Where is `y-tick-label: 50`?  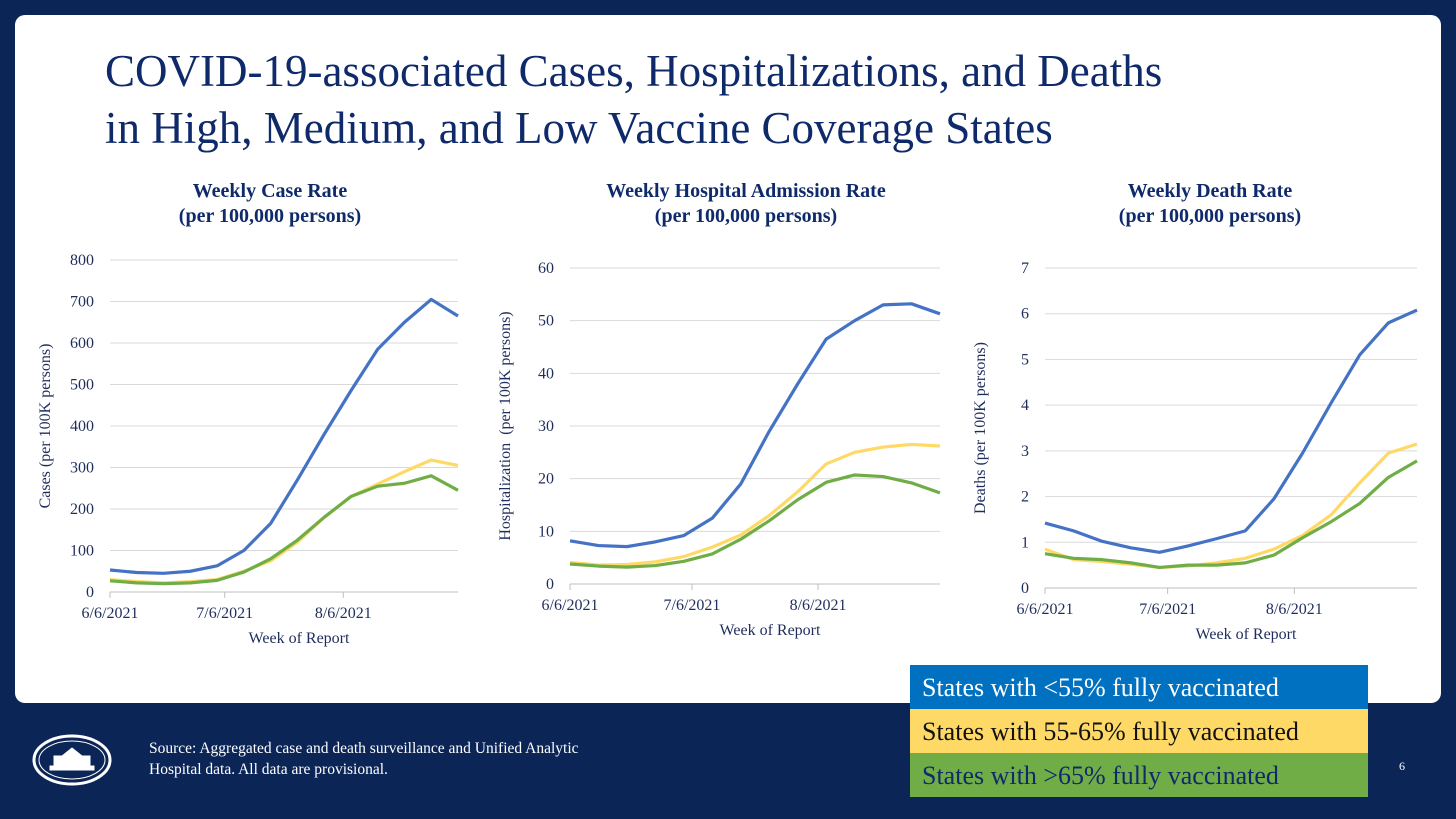 y-tick-label: 50 is located at coordinates (546, 321).